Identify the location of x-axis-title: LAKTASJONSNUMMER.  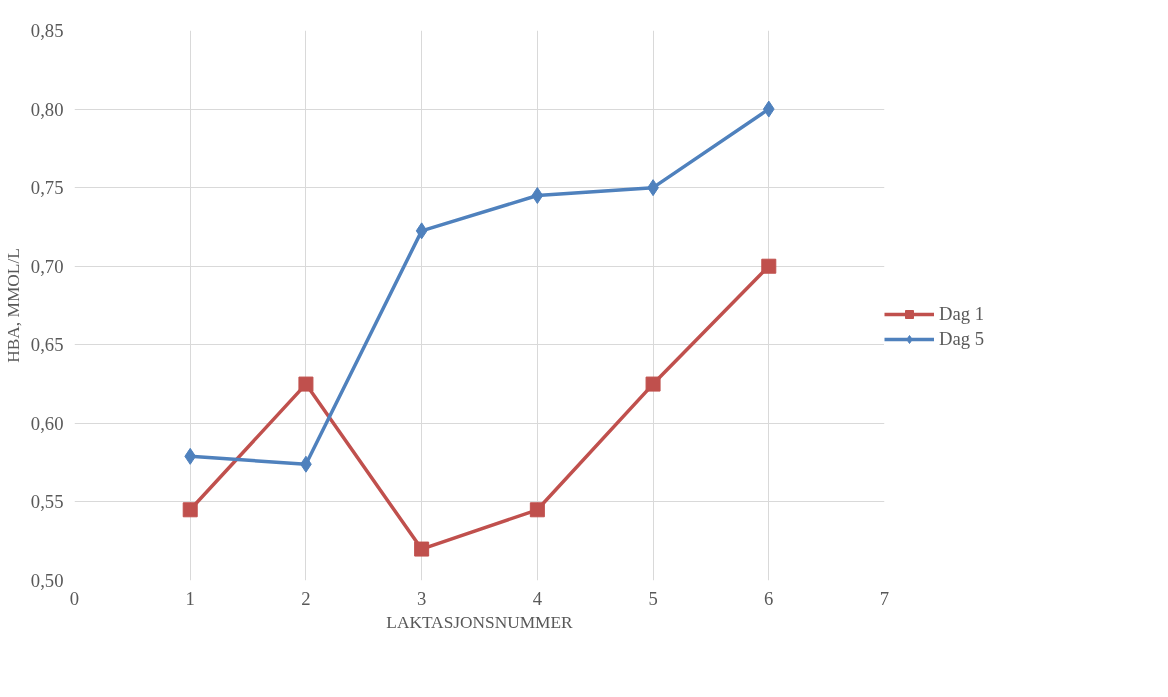
(480, 622).